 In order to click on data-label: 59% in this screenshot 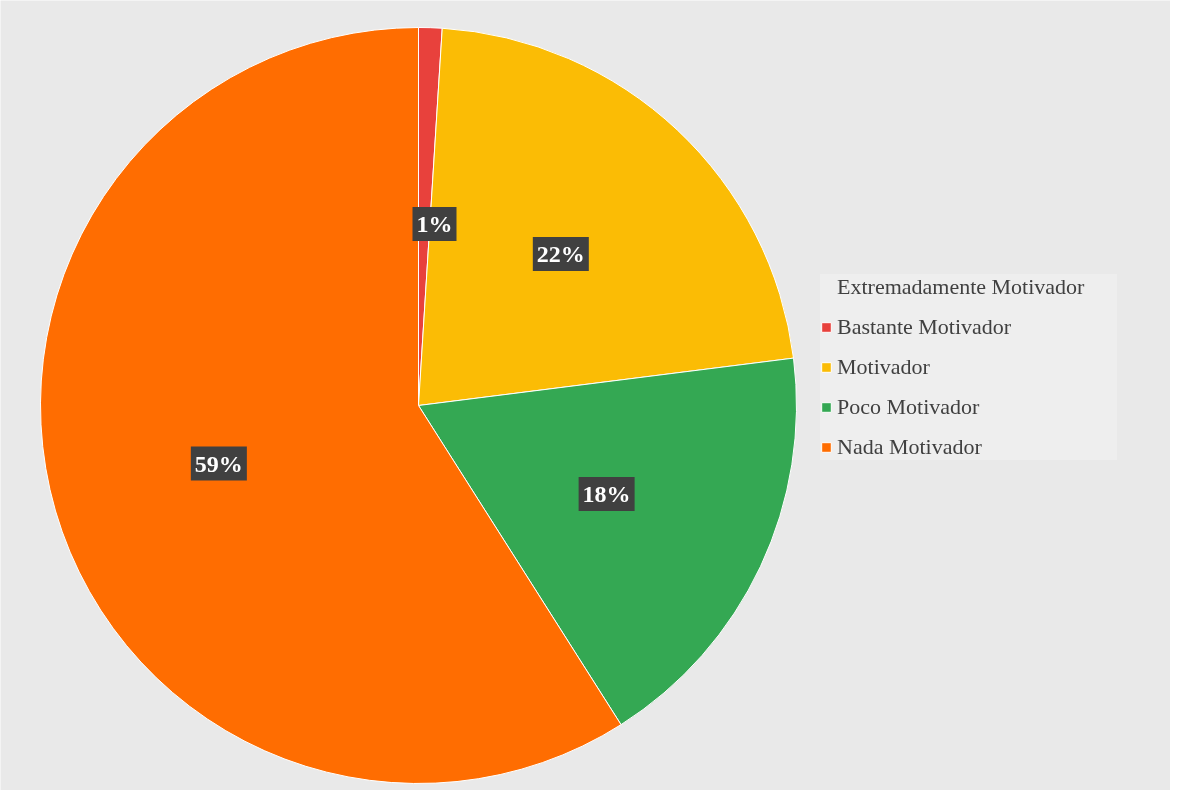, I will do `click(218, 463)`.